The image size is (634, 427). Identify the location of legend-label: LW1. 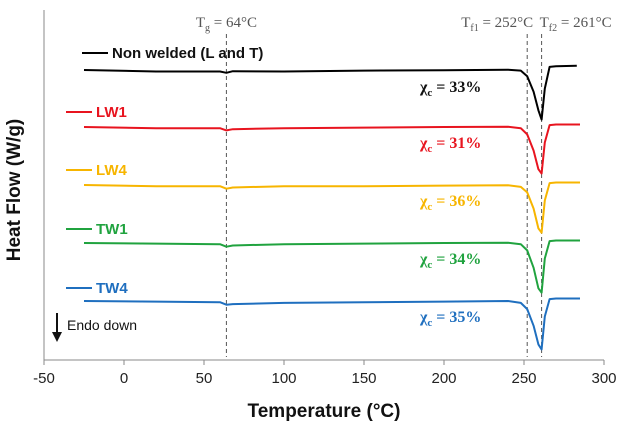
(111, 112).